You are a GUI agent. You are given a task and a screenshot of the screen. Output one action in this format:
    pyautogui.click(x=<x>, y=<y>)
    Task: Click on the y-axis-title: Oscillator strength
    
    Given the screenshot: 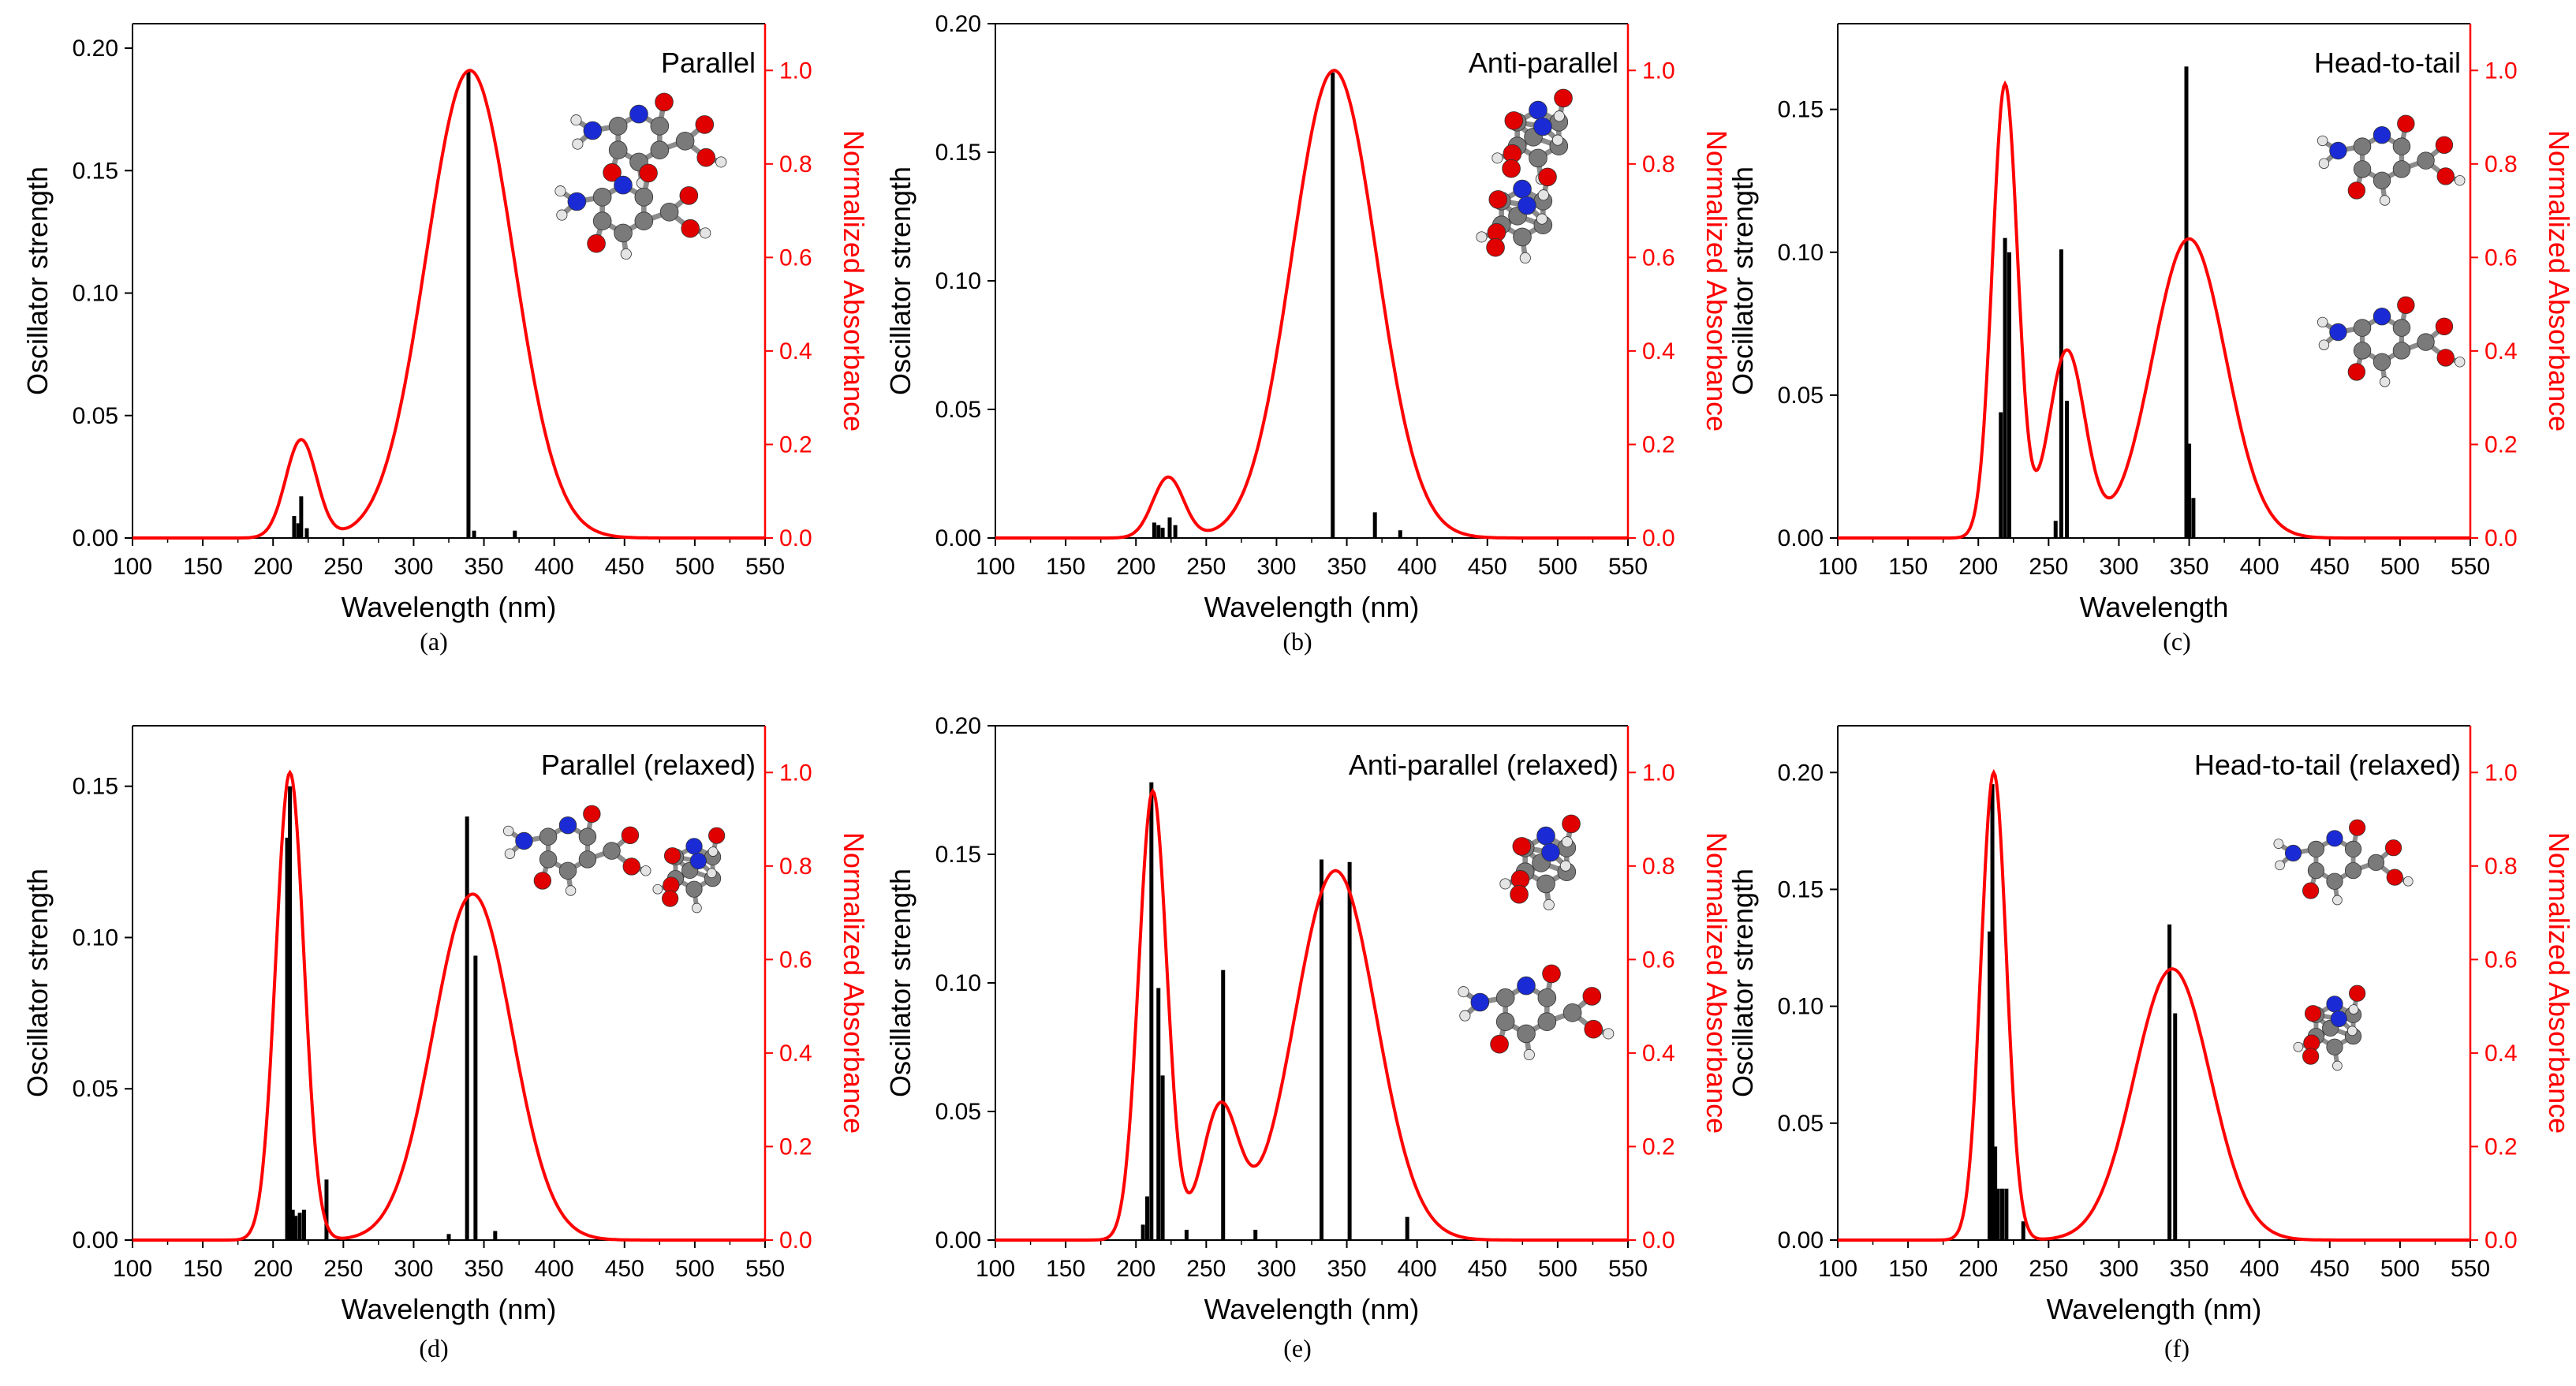 What is the action you would take?
    pyautogui.click(x=37, y=983)
    